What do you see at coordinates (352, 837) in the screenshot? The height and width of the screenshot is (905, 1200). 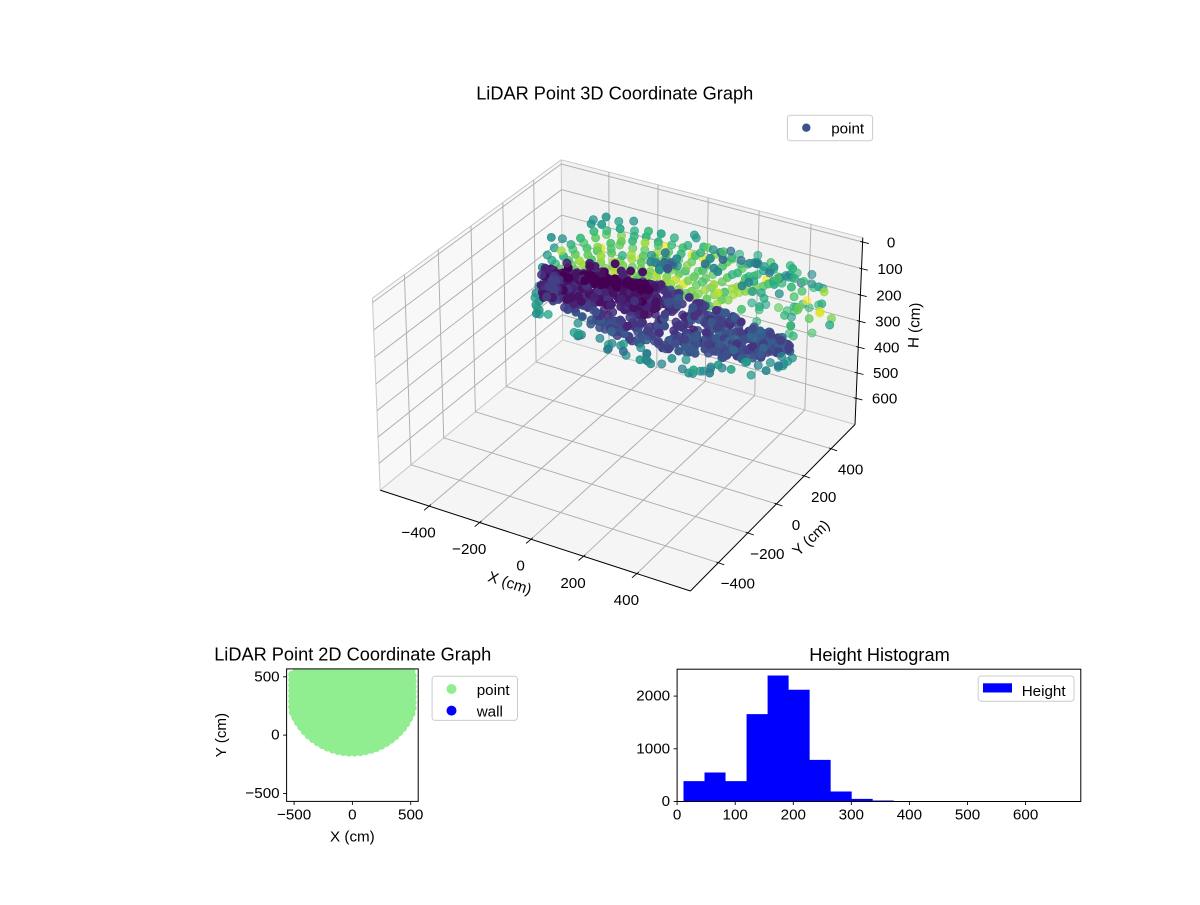 I see `svg-text: X (cm)` at bounding box center [352, 837].